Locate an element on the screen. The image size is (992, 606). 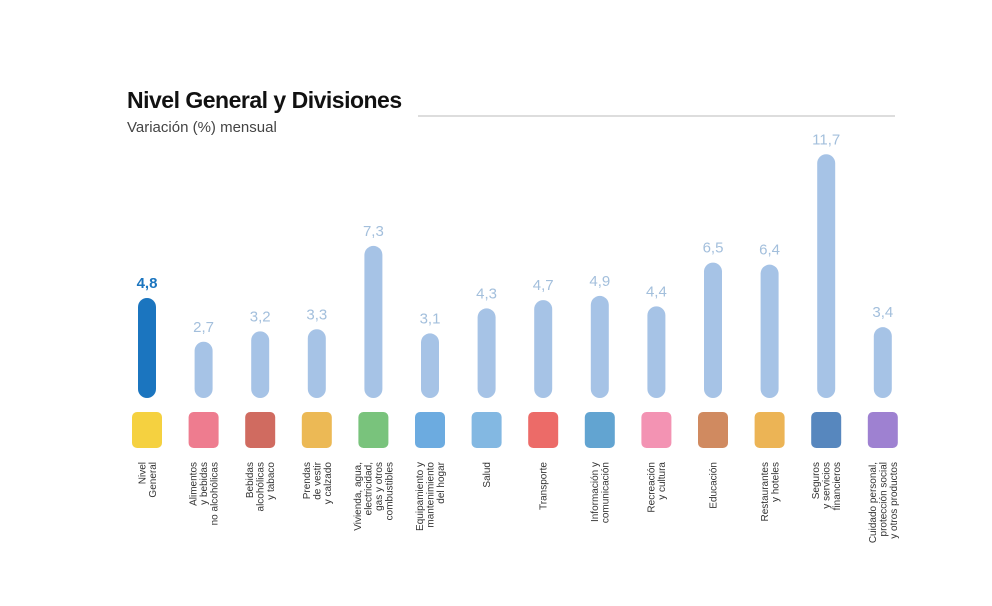
value-label: 2,7 is located at coordinates (203, 327).